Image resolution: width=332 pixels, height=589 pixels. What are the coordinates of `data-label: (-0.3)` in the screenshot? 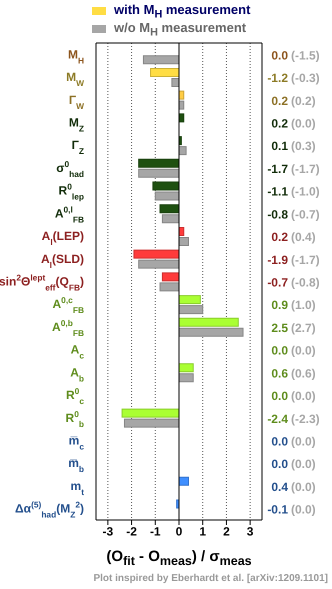 It's located at (305, 78).